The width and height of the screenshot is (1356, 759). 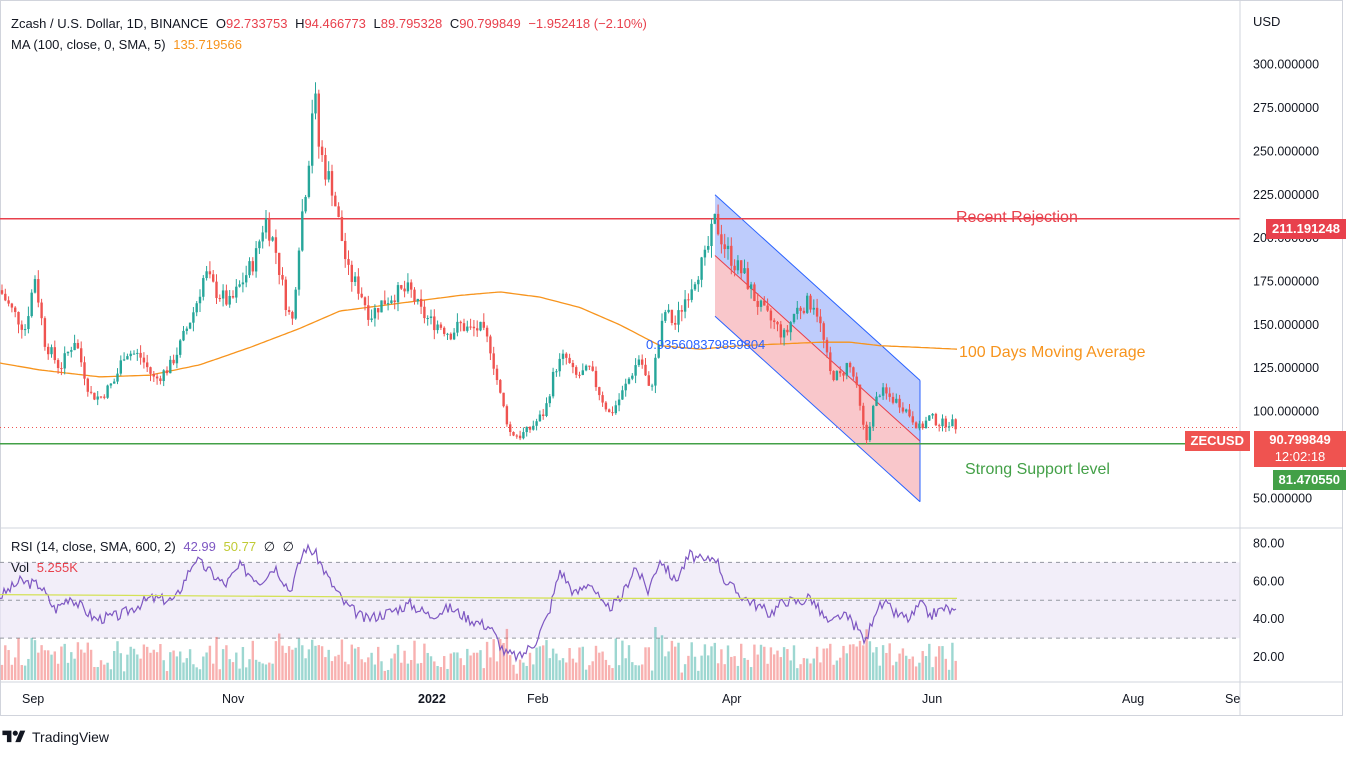 What do you see at coordinates (411, 23) in the screenshot?
I see `low-value: 89.795328` at bounding box center [411, 23].